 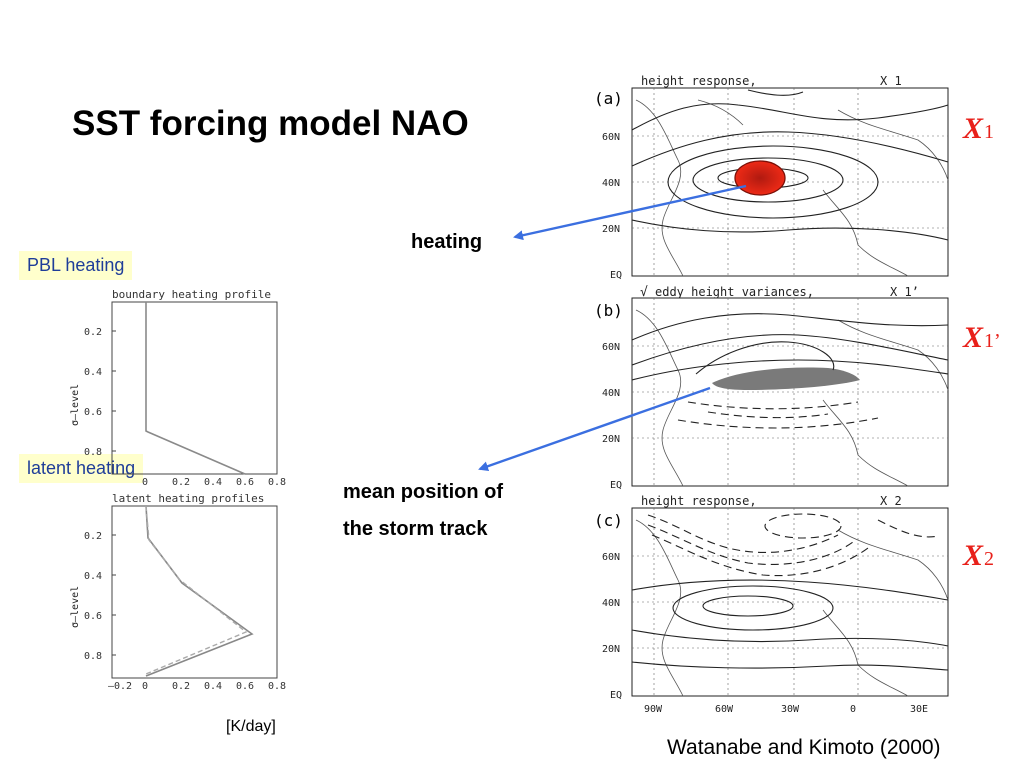 What do you see at coordinates (790, 625) in the screenshot?
I see `panel-c-contours` at bounding box center [790, 625].